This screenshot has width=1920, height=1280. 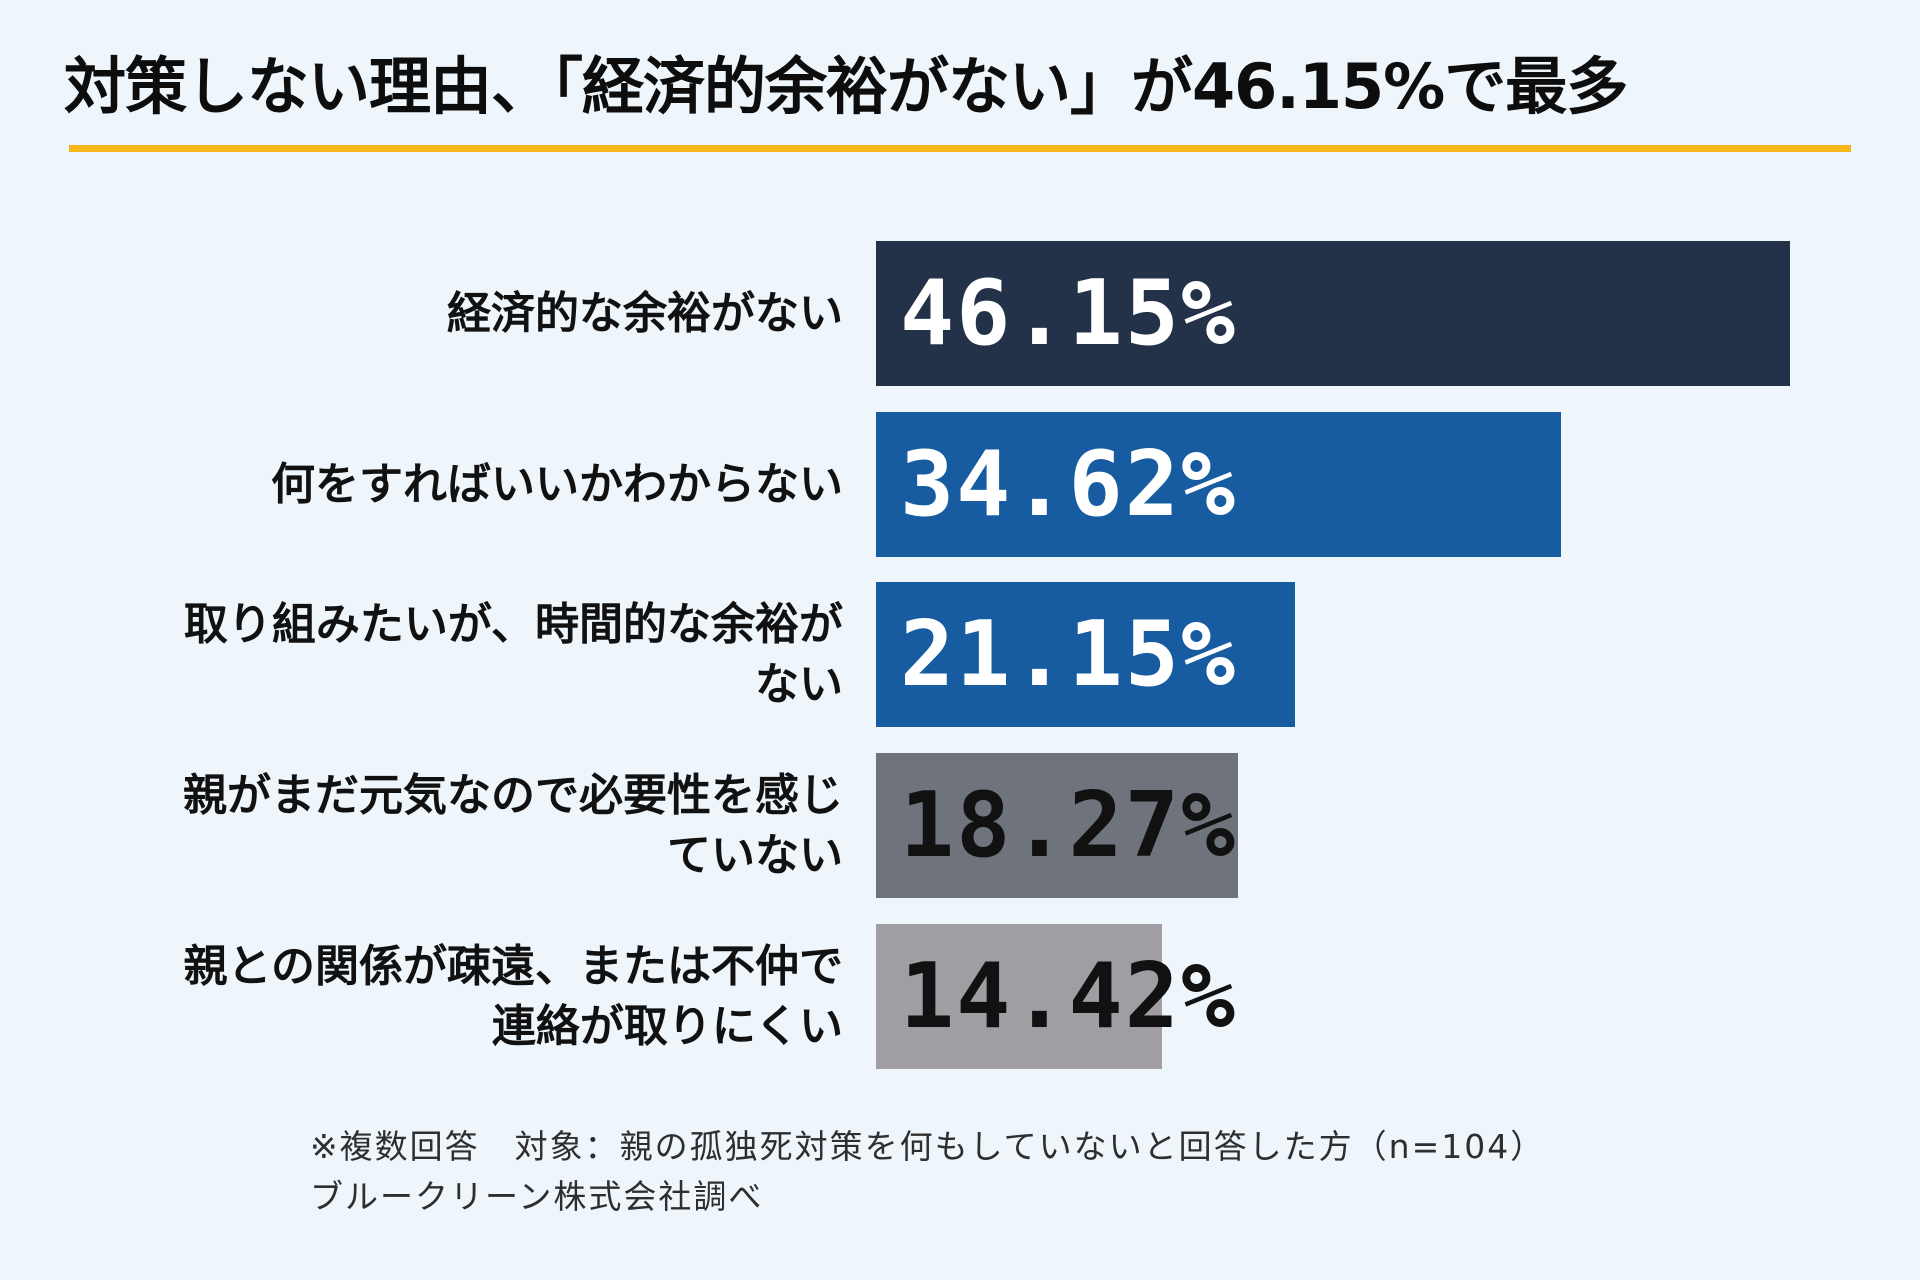 I want to click on bar-label: 何をすればいいかわからない, so click(x=557, y=484).